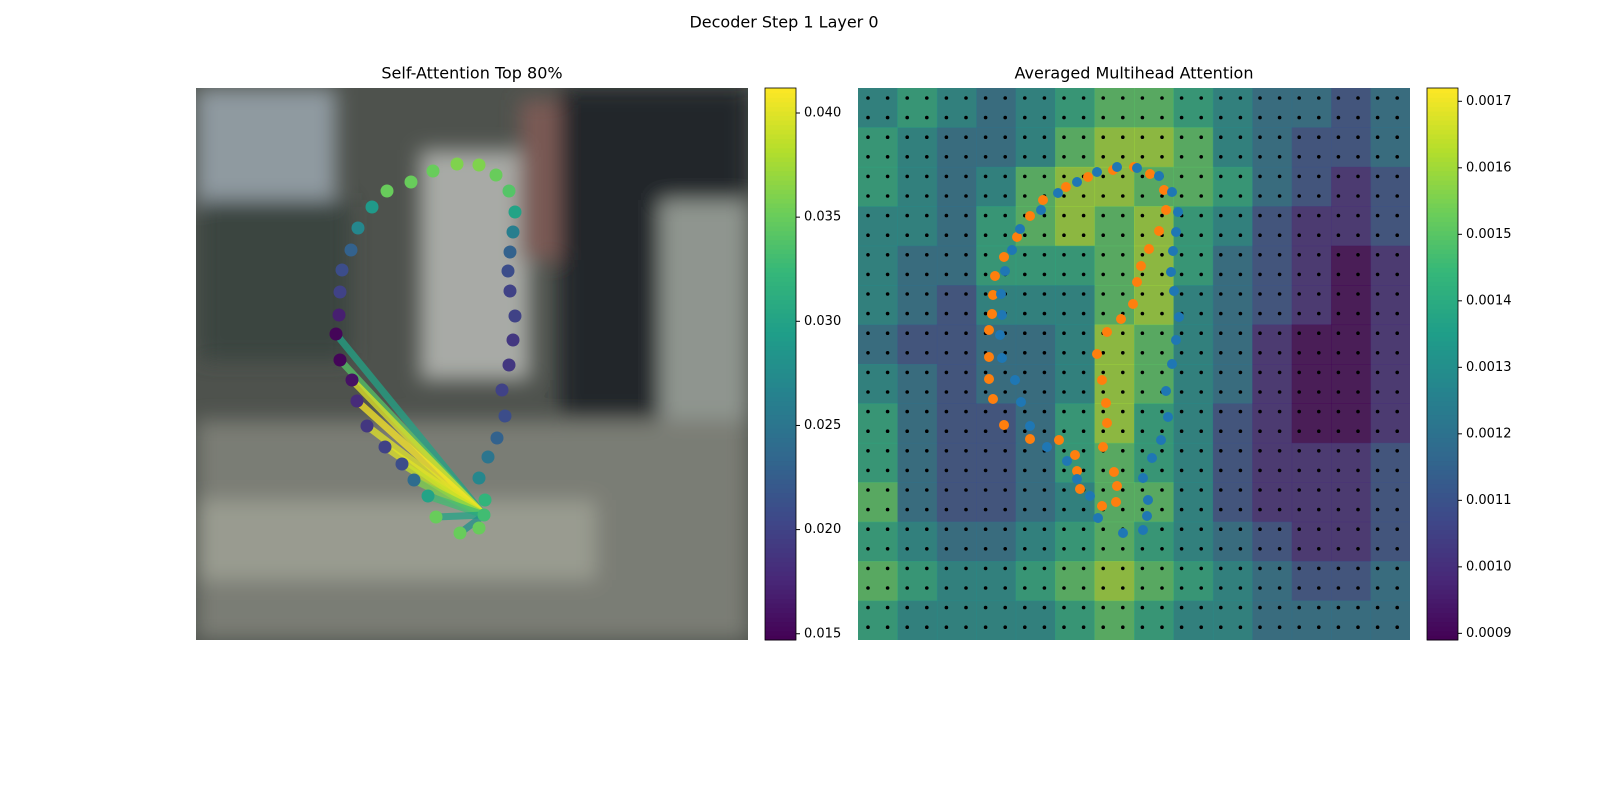 The height and width of the screenshot is (800, 1600). What do you see at coordinates (822, 112) in the screenshot?
I see `colorbar-tick-label: 0.040` at bounding box center [822, 112].